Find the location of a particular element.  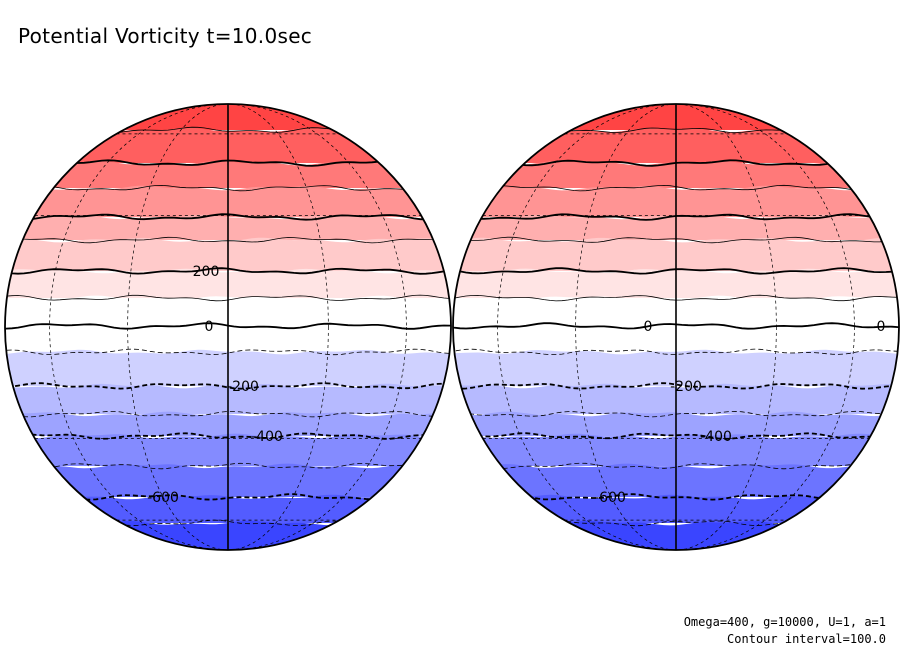

plot-title: Potential Vorticity t=10.0sec is located at coordinates (165, 36).